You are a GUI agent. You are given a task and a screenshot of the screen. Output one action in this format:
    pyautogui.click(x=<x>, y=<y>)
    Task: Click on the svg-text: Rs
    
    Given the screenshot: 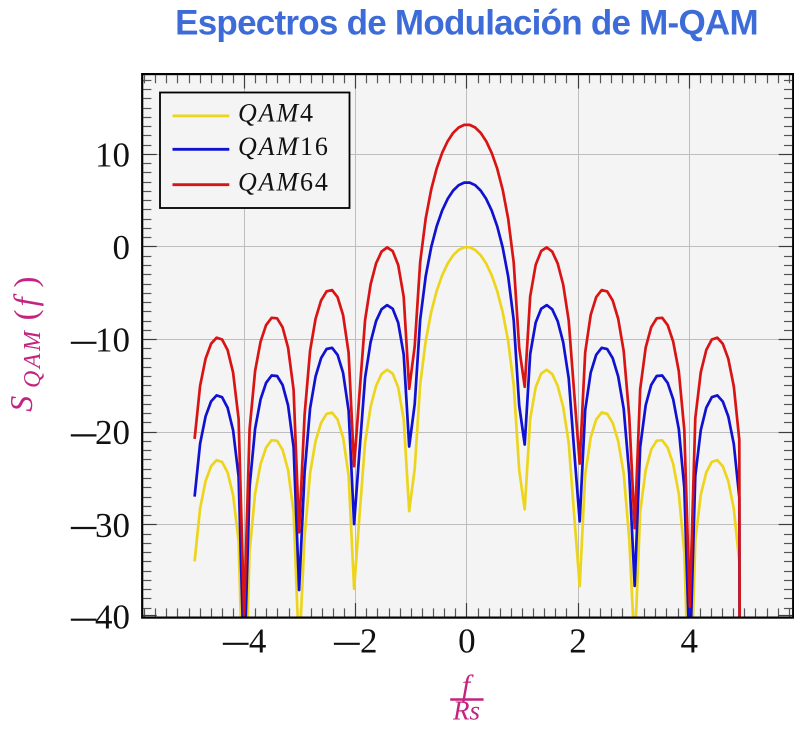 What is the action you would take?
    pyautogui.click(x=466, y=711)
    